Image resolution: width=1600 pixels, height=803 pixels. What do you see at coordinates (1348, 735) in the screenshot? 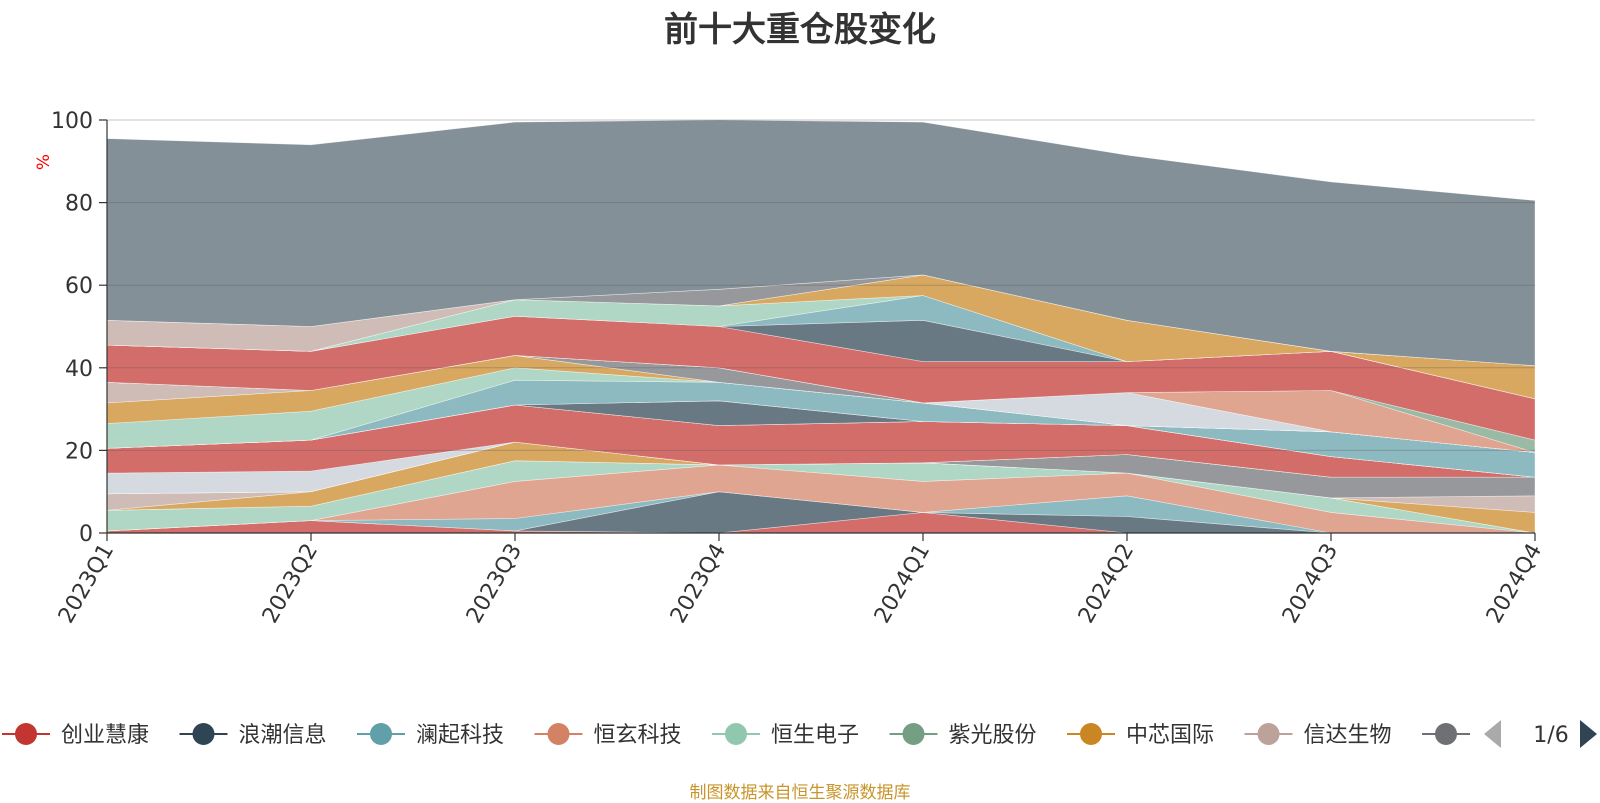
I see `legend-label-7: 信达生物` at bounding box center [1348, 735].